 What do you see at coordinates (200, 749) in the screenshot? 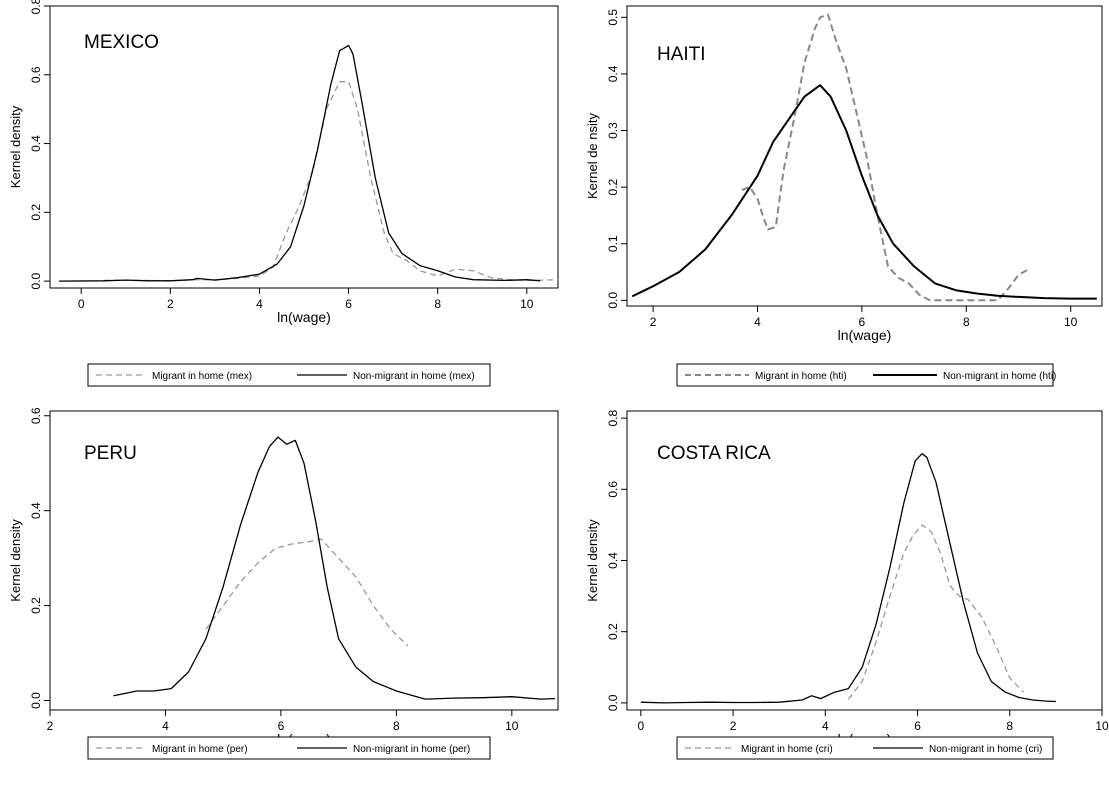
I see `legend-label: Migrant in home (per)` at bounding box center [200, 749].